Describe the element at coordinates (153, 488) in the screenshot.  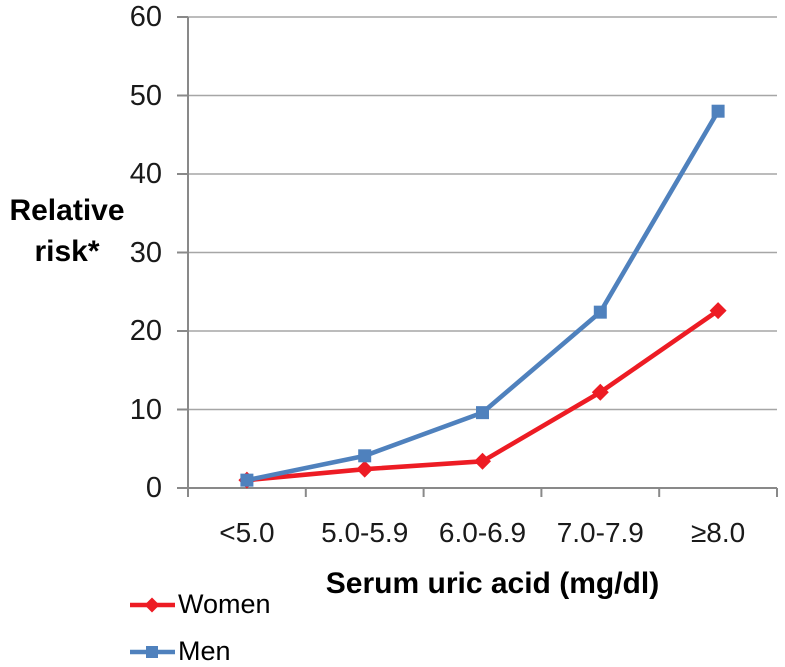
I see `y-tick-label: 0` at that location.